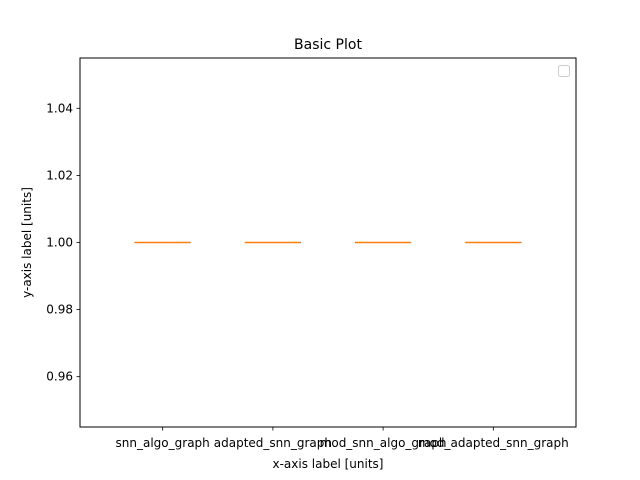 This screenshot has width=640, height=480. Describe the element at coordinates (273, 443) in the screenshot. I see `x-tick-label: adapted_snn_graph` at that location.